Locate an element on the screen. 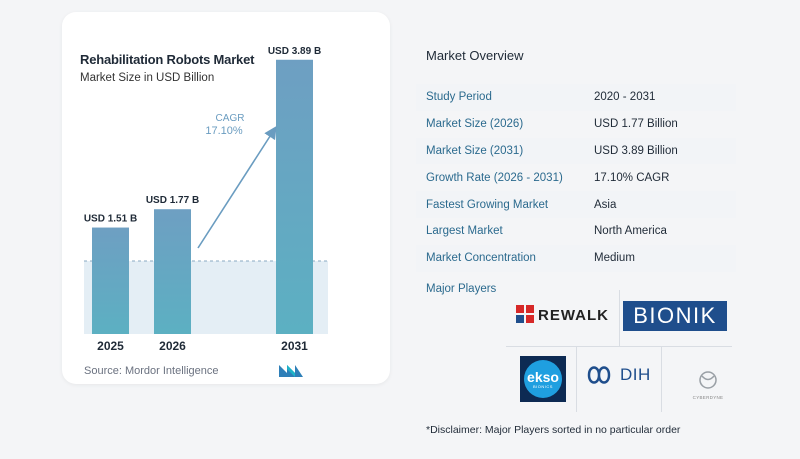  major-players-logos: REWALK BIONIK ekso BIONICS DIH CYBERDYNE is located at coordinates (619, 351).